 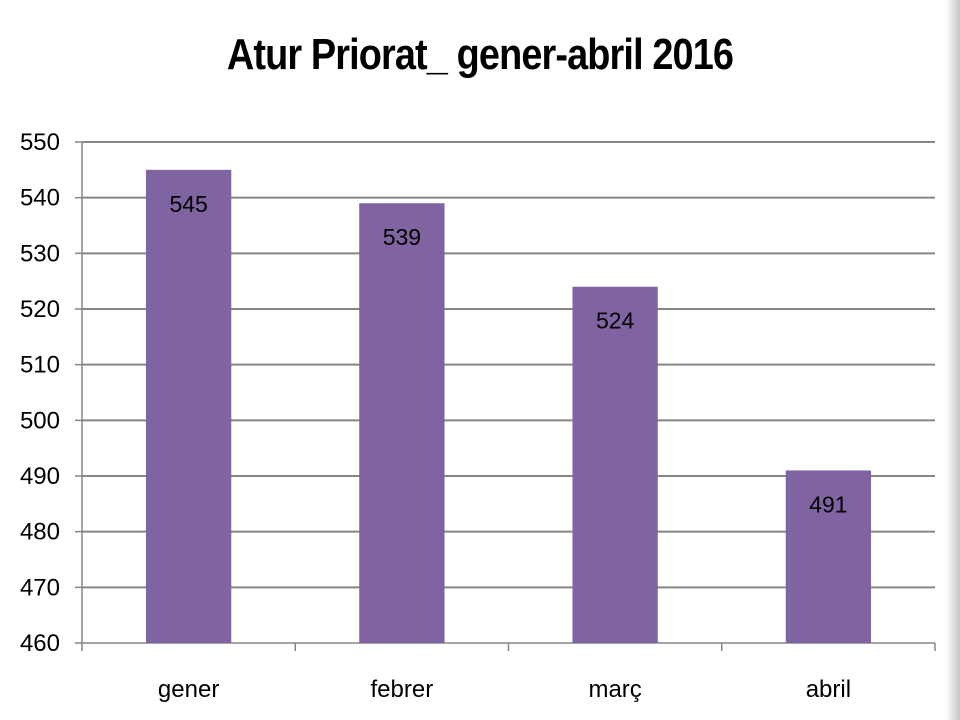 What do you see at coordinates (188, 689) in the screenshot?
I see `category-label: gener` at bounding box center [188, 689].